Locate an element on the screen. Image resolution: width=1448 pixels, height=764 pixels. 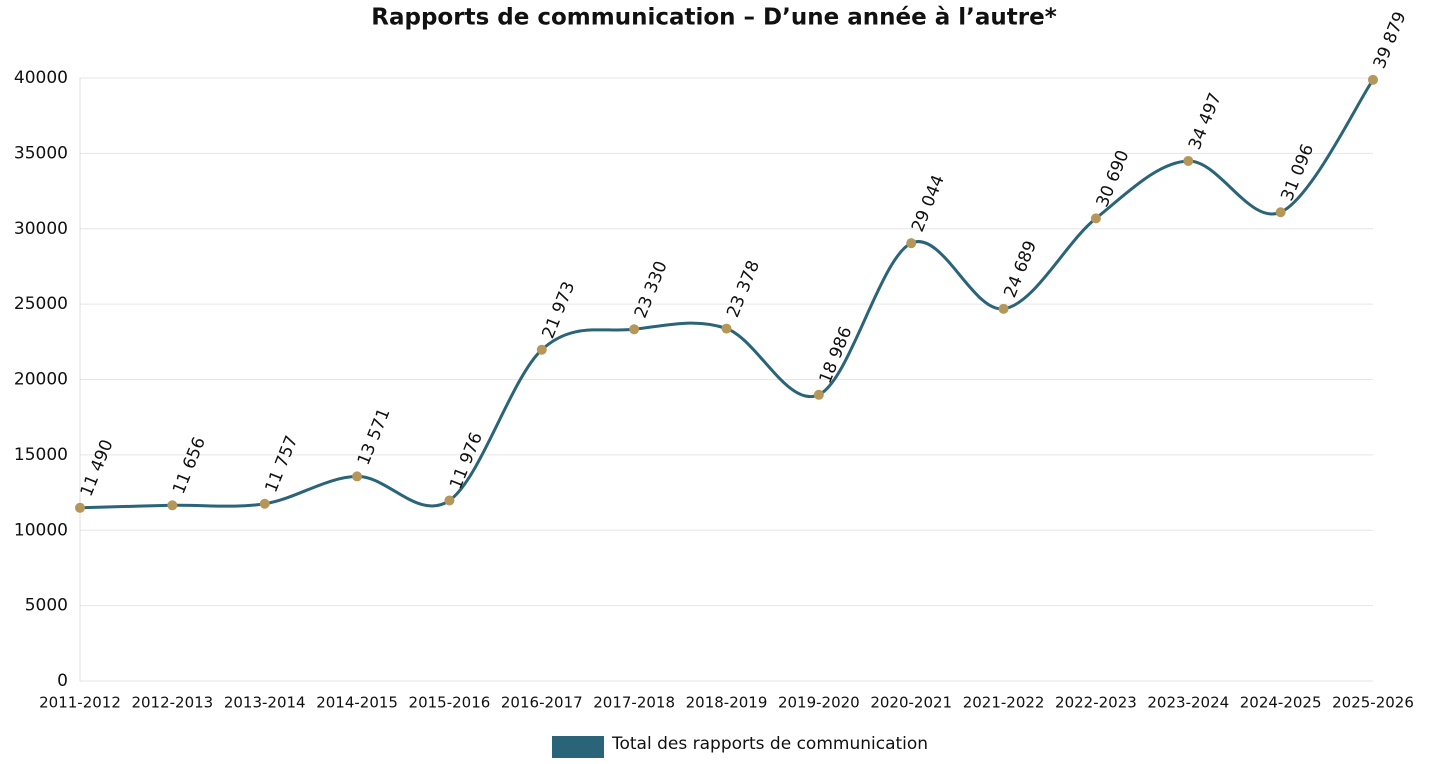
legend-label: Total des rapports de communication is located at coordinates (769, 744).